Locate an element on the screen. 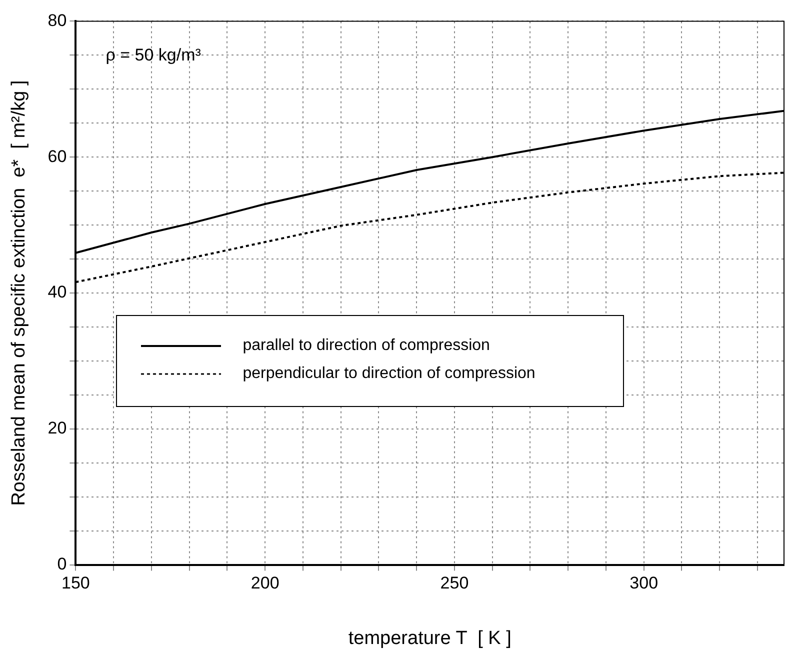 The width and height of the screenshot is (788, 667). y-tick-label: 0 is located at coordinates (62, 564).